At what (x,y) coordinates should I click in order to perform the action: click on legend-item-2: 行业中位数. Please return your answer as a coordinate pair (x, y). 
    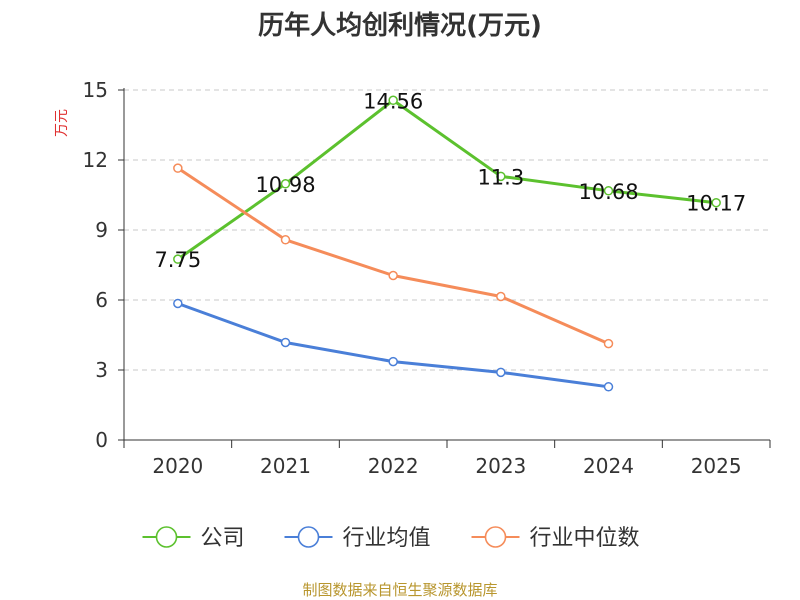
    Looking at the image, I should click on (555, 538).